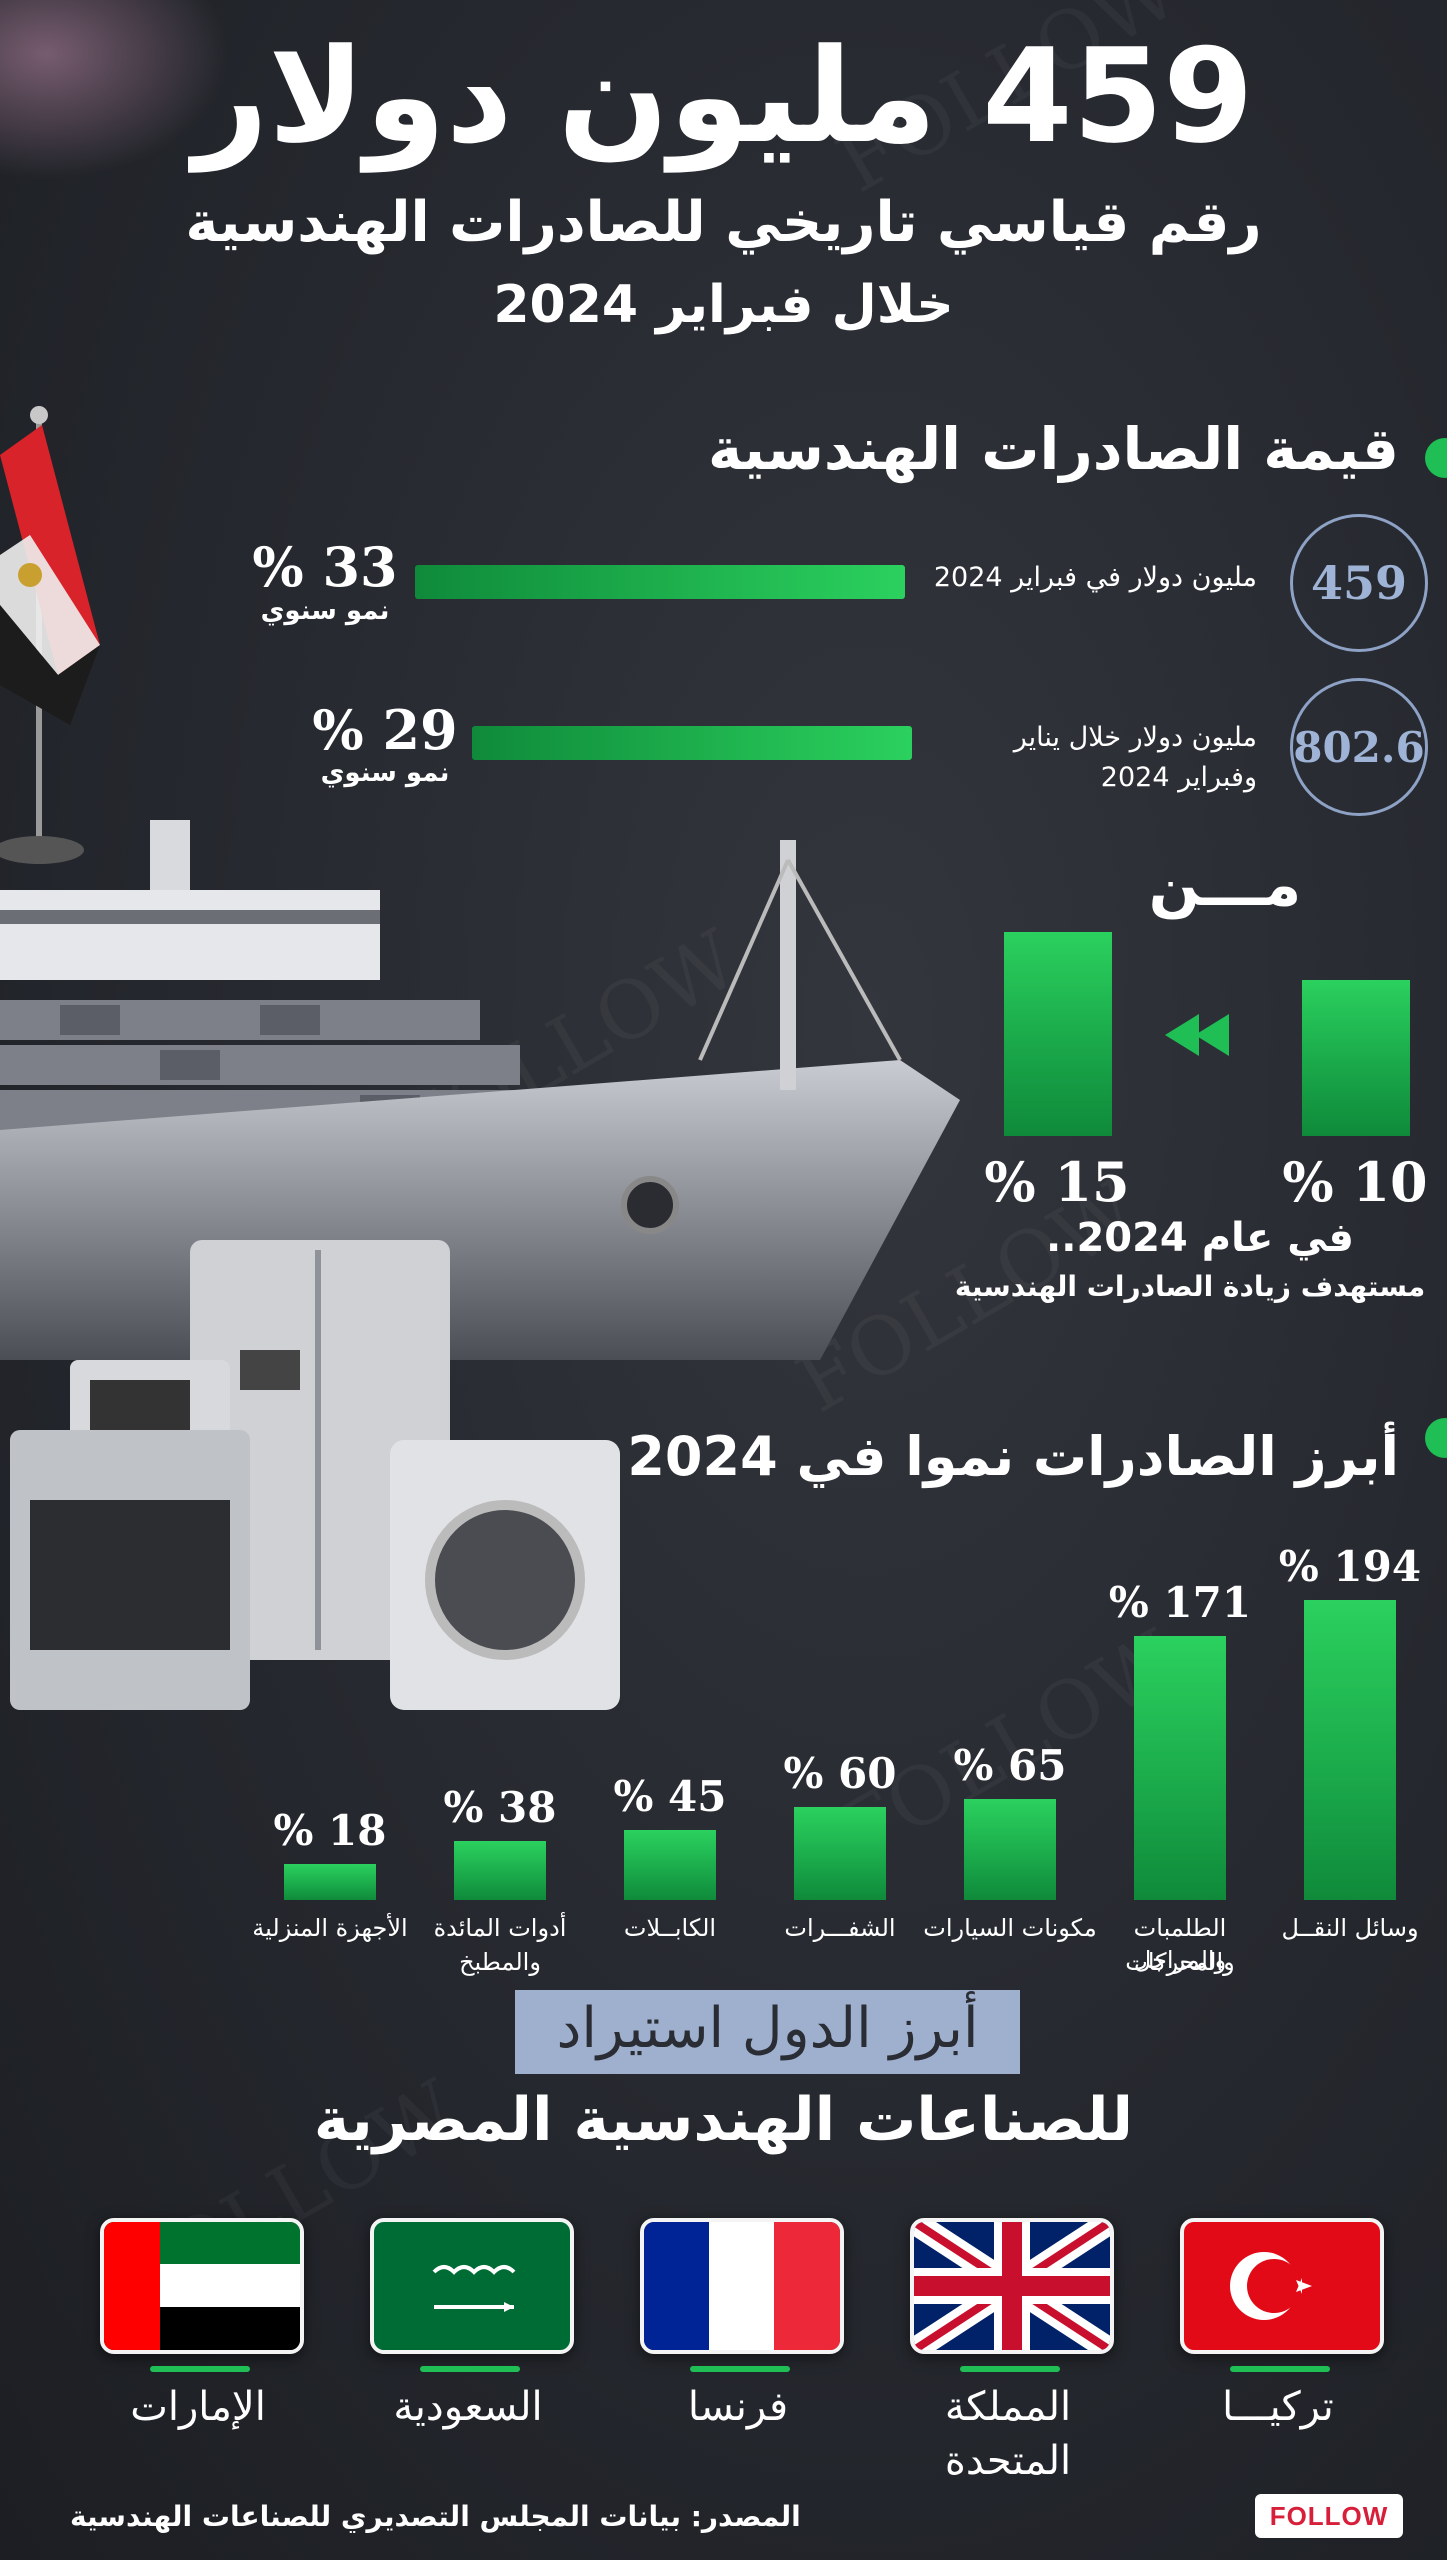 The width and height of the screenshot is (1447, 2560). I want to click on headline: 459 مليون دولار, so click(723, 96).